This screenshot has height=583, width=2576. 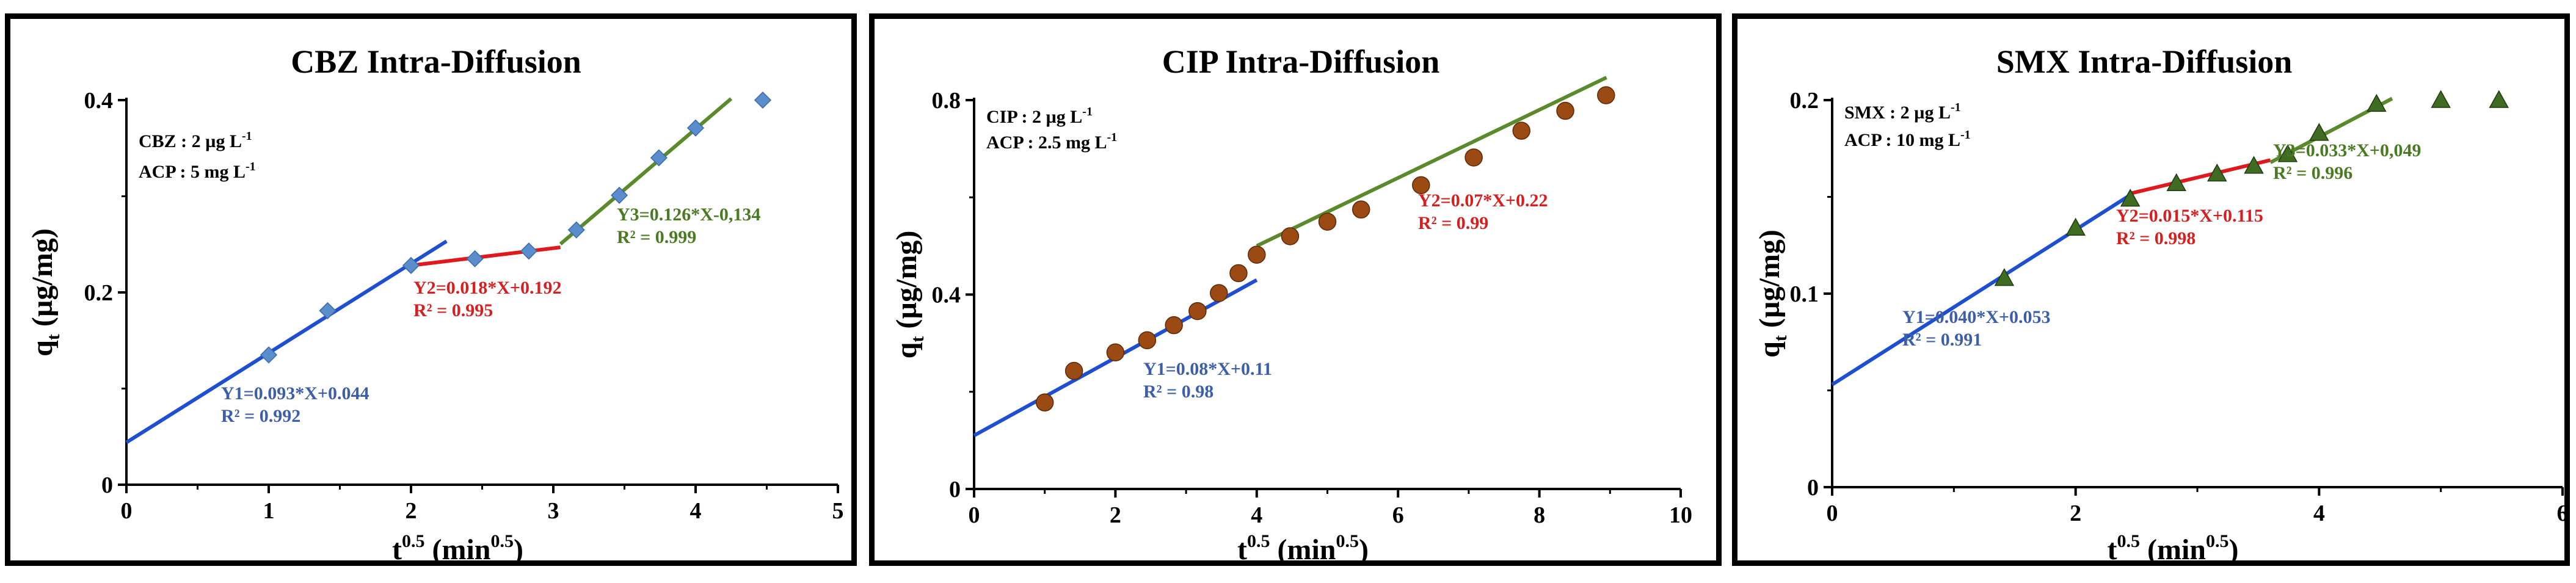 I want to click on fit-r2-y2: R² = 0.99, so click(x=1453, y=223).